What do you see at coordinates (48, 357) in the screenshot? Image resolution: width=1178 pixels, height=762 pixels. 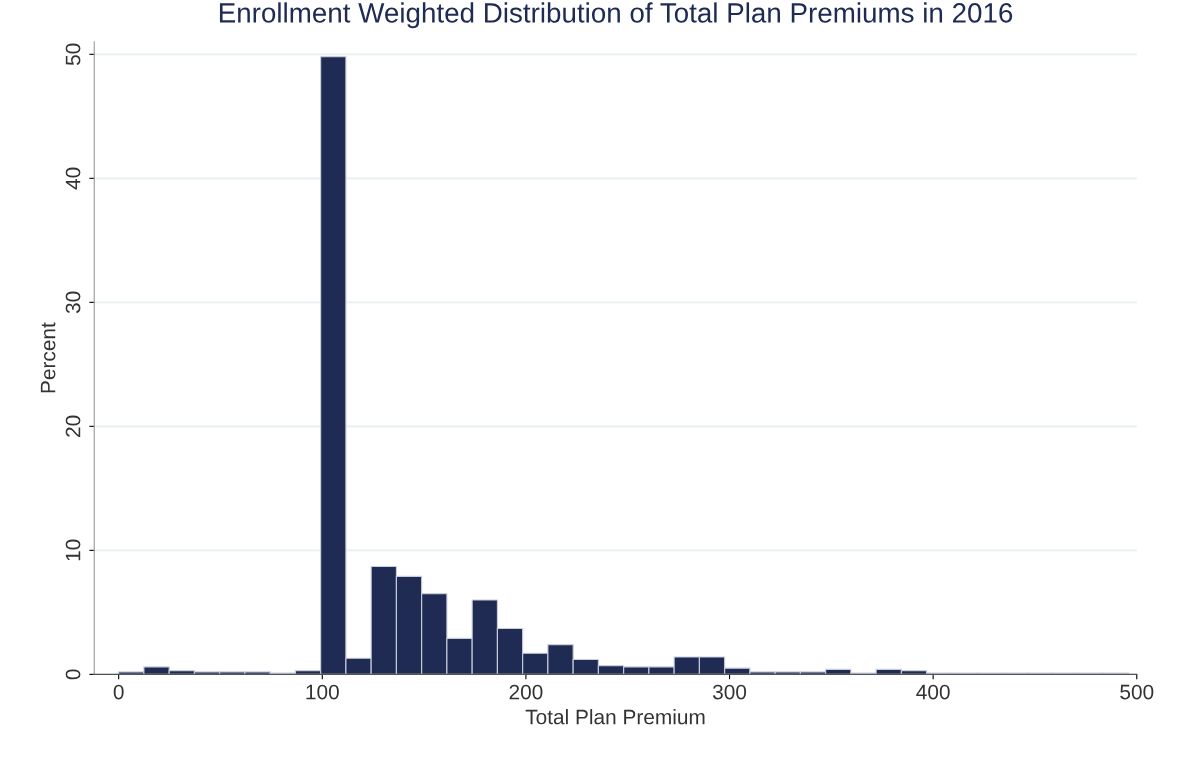 I see `y-axis-title: Percent` at bounding box center [48, 357].